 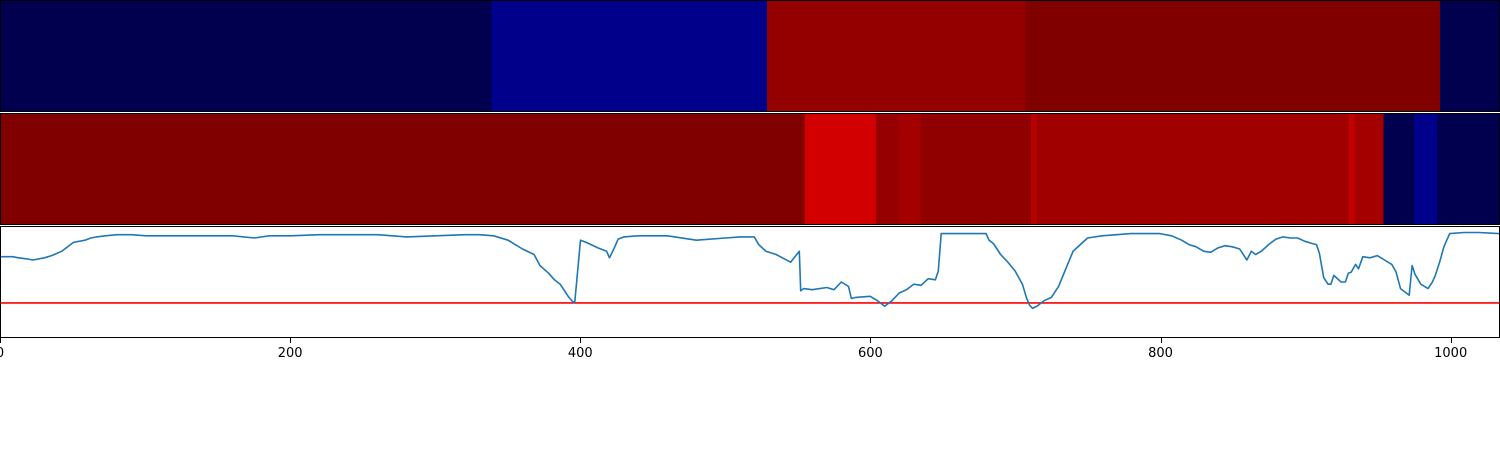 What do you see at coordinates (750, 358) in the screenshot?
I see `x-axis: 0 200 400 600 800 1000` at bounding box center [750, 358].